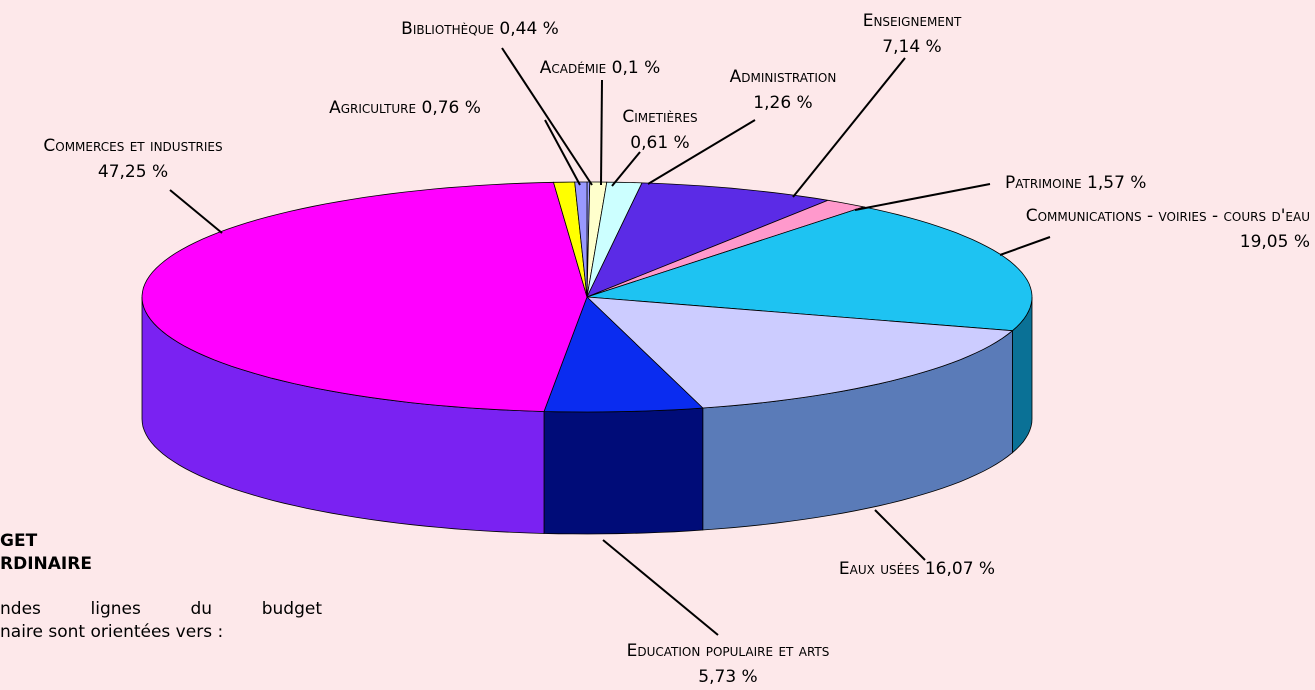 The width and height of the screenshot is (1315, 690). Describe the element at coordinates (783, 103) in the screenshot. I see `value-label: 1,26 %` at that location.